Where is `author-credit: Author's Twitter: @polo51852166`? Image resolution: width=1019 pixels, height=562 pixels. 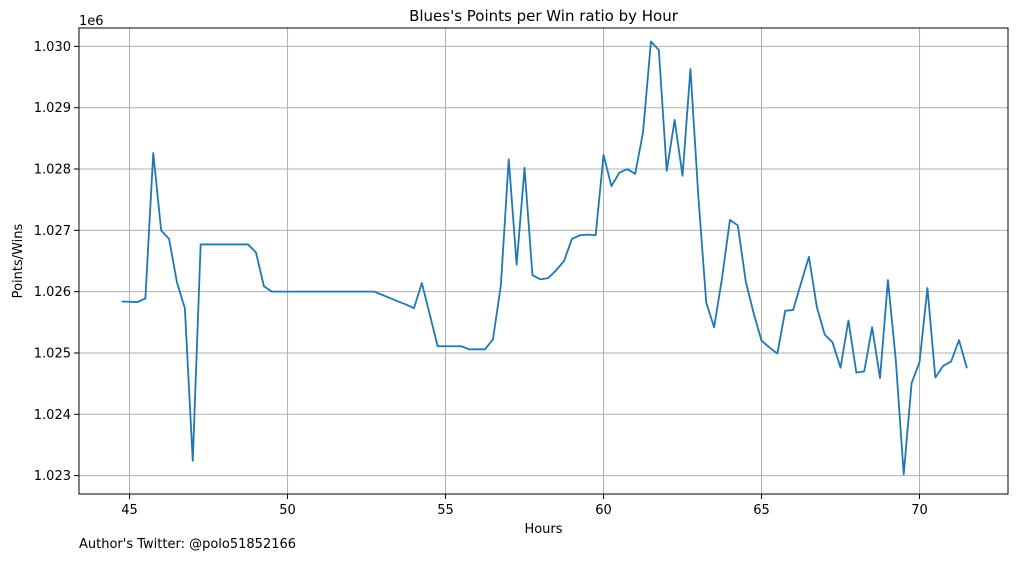
author-credit: Author's Twitter: @polo51852166 is located at coordinates (188, 544).